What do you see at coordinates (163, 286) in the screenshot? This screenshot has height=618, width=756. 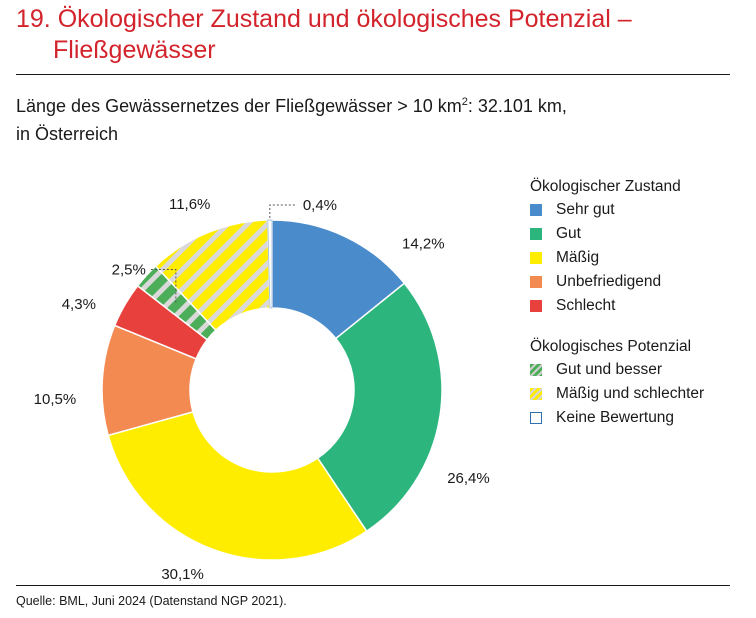 I see `leader-line-gut-und-besser` at bounding box center [163, 286].